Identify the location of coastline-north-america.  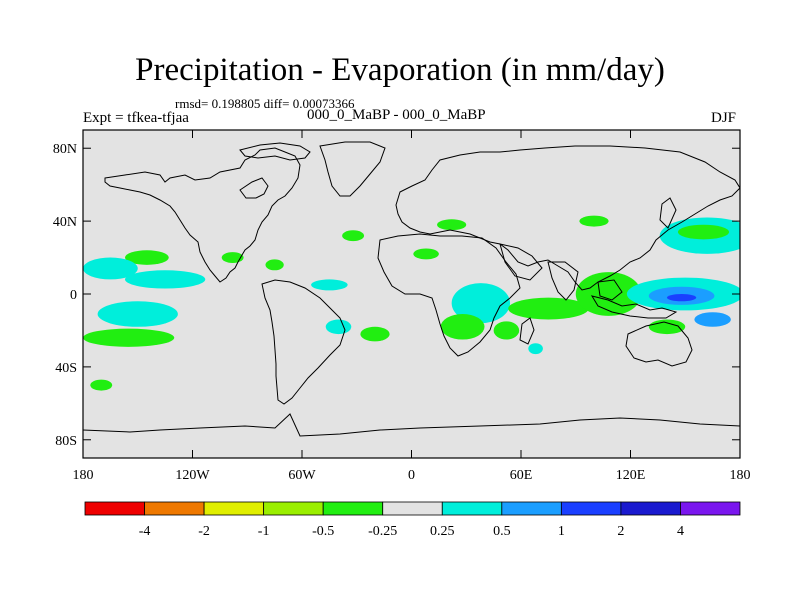
(202, 215).